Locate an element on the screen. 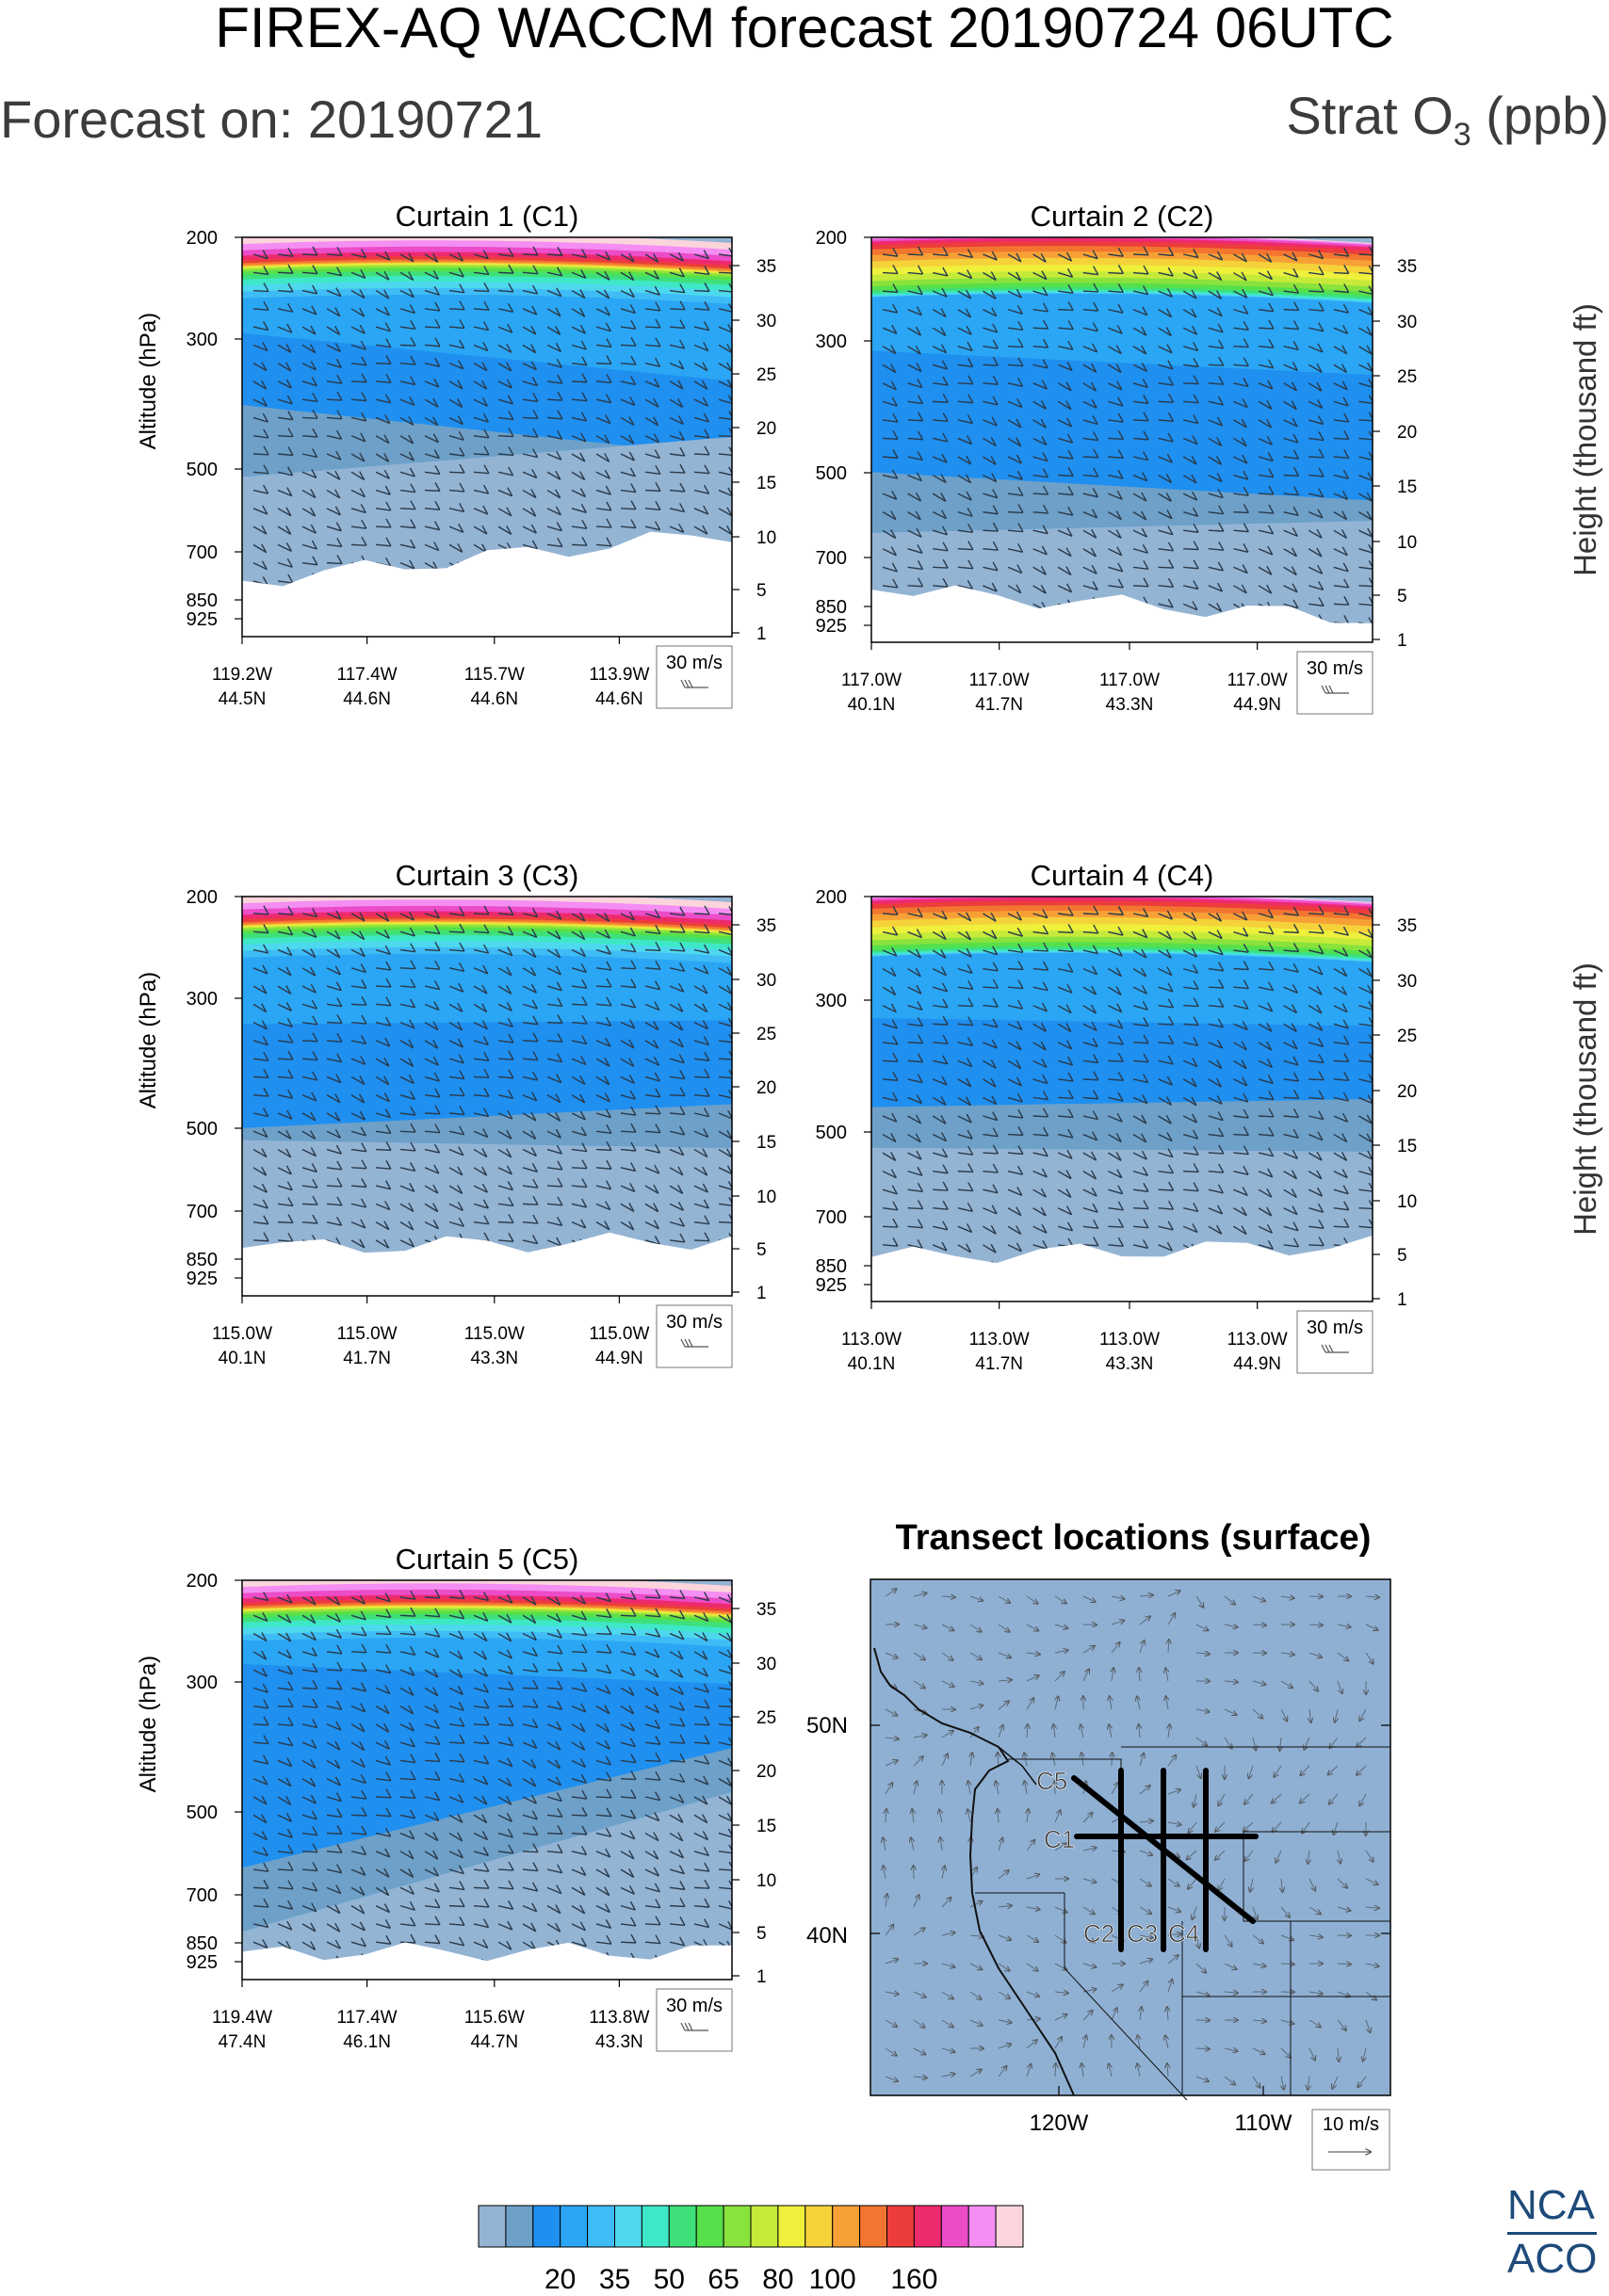 The width and height of the screenshot is (1609, 2296). panel-frame is located at coordinates (1121, 439).